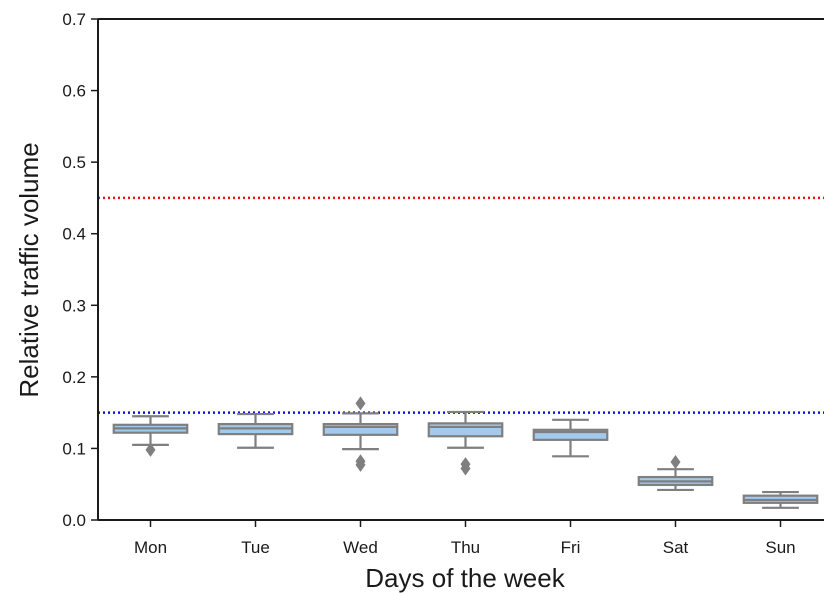  Describe the element at coordinates (150, 547) in the screenshot. I see `x-tick-label: Mon` at that location.